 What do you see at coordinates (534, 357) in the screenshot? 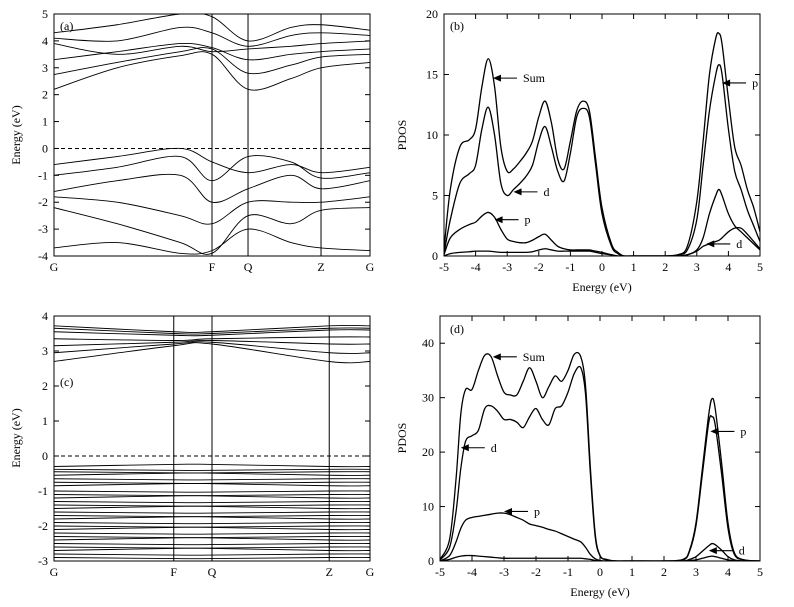
I see `annotation-label: Sum` at bounding box center [534, 357].